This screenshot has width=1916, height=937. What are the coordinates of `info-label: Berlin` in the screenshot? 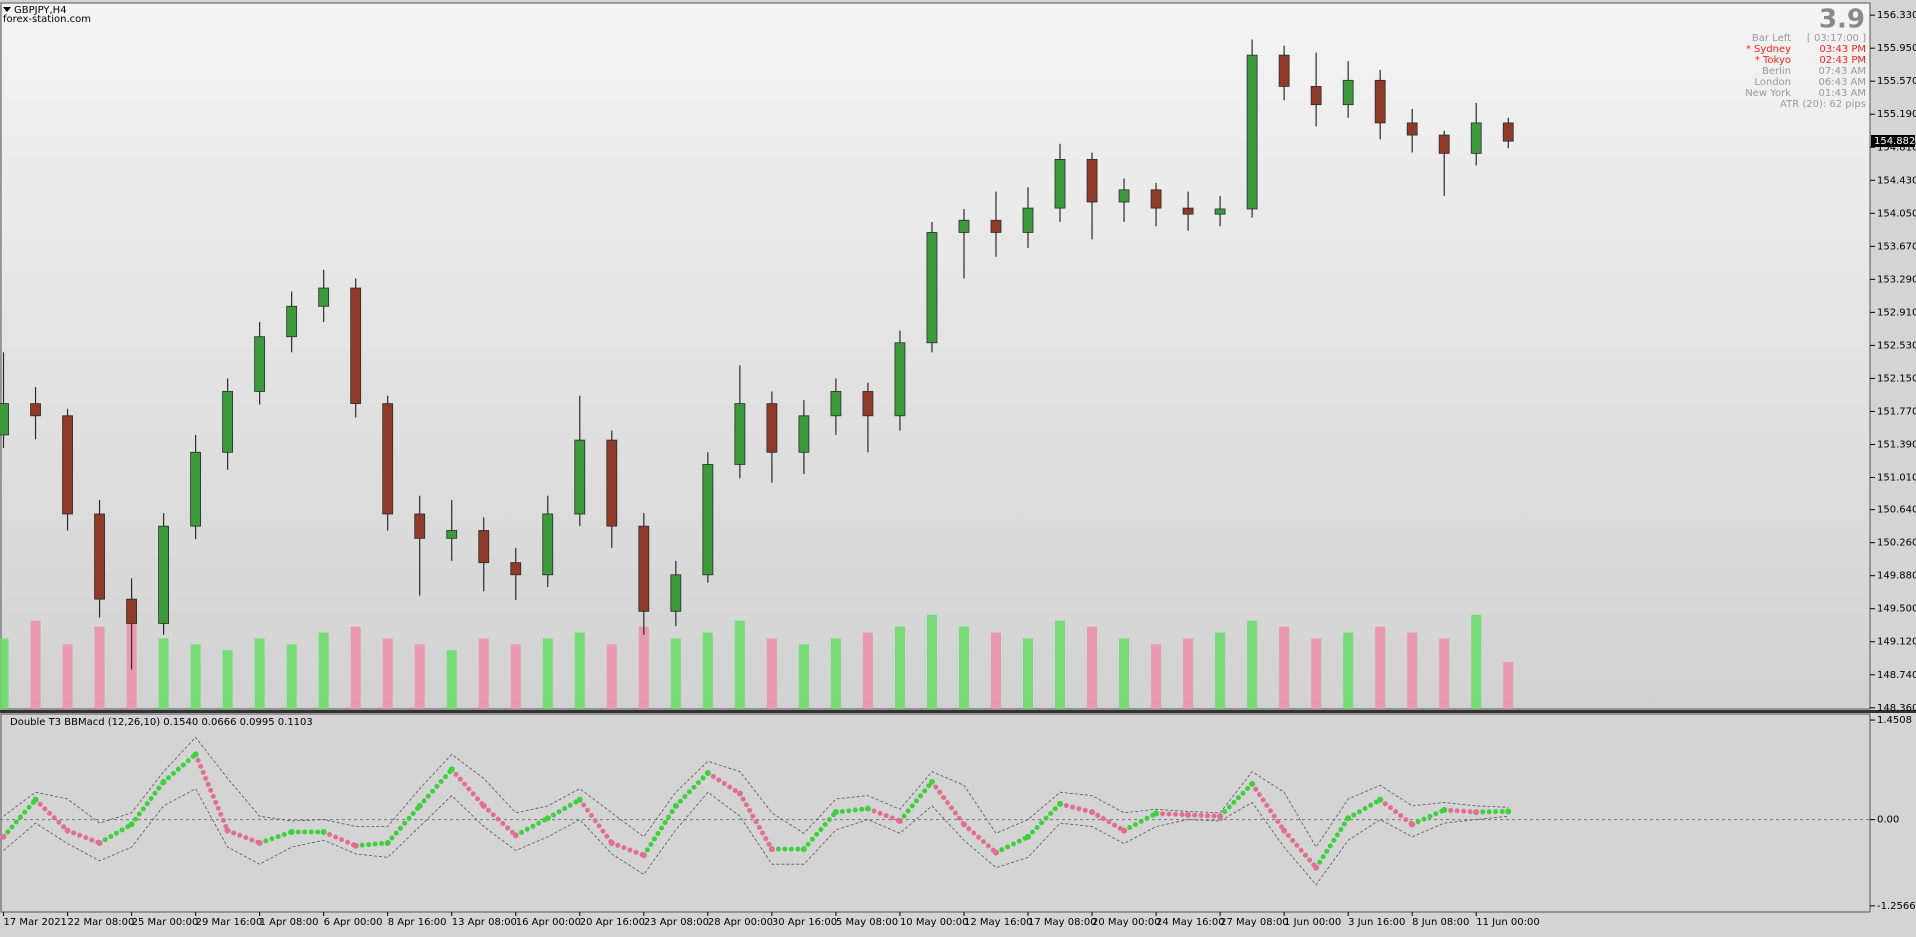 It's located at (1776, 71).